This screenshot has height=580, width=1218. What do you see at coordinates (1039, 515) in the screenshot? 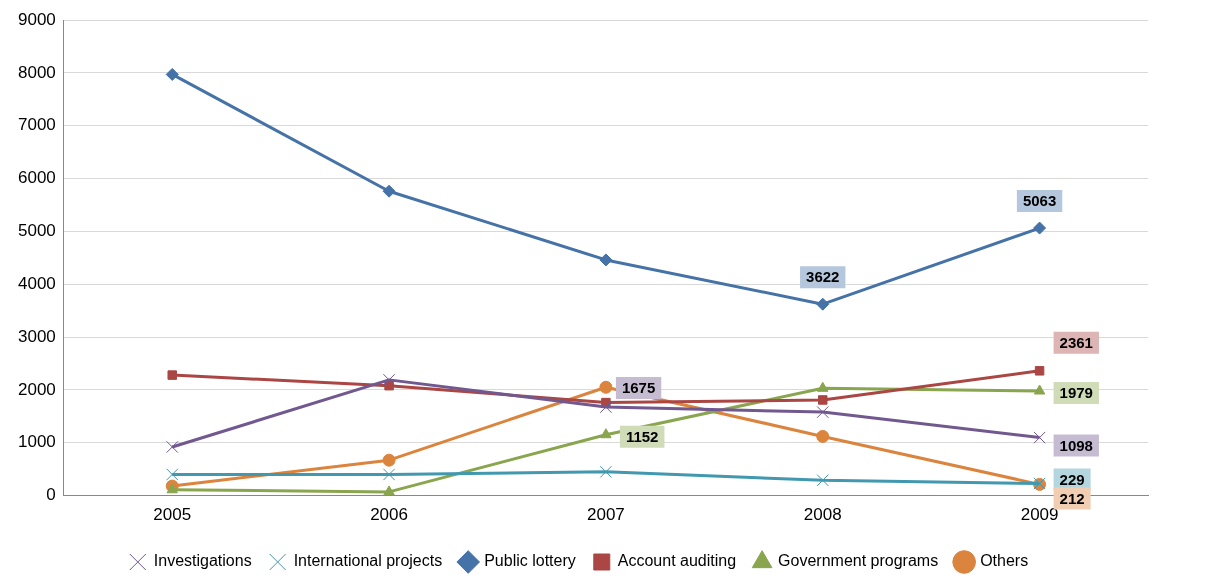
I see `x-tick-label: 2009` at bounding box center [1039, 515].